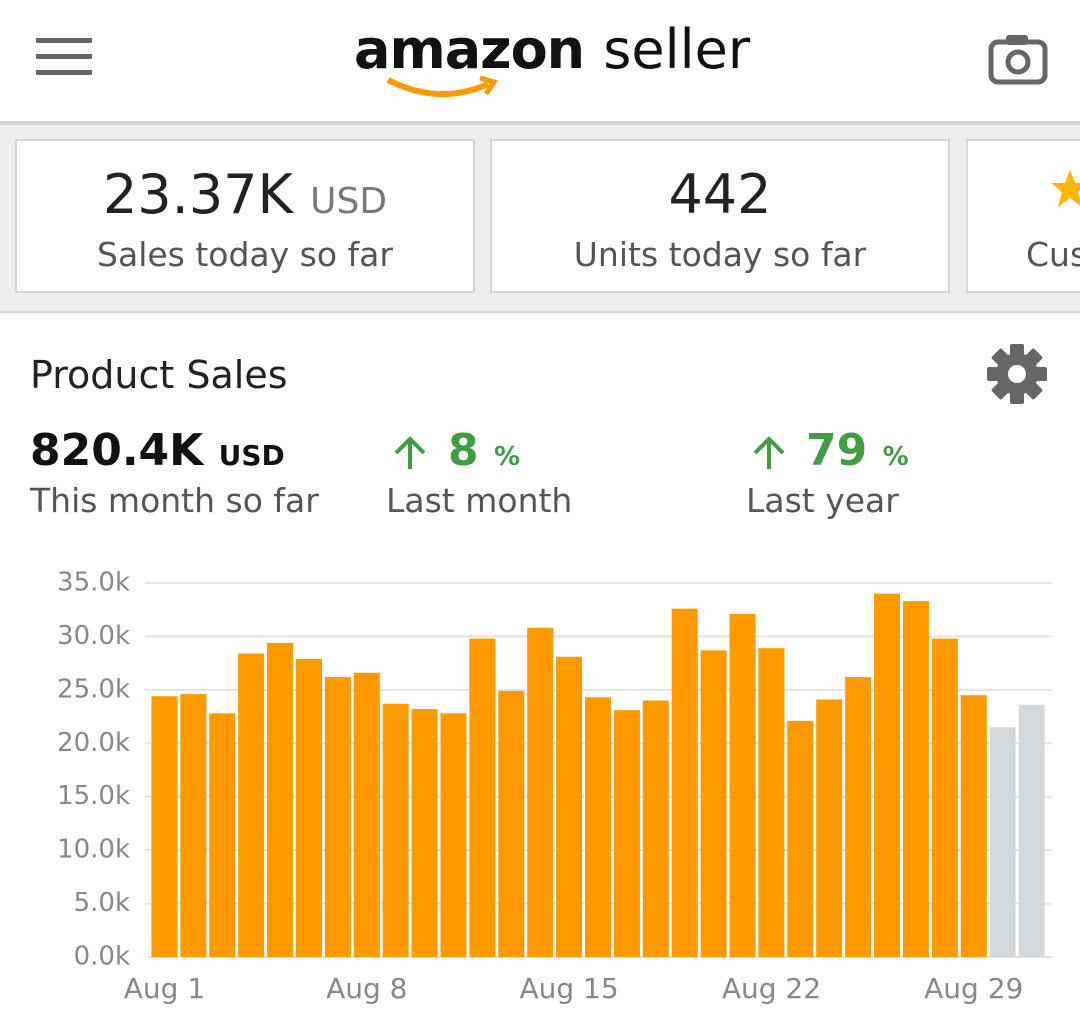 The height and width of the screenshot is (1026, 1080). What do you see at coordinates (1023, 216) in the screenshot?
I see `reviews-card: Cus` at bounding box center [1023, 216].